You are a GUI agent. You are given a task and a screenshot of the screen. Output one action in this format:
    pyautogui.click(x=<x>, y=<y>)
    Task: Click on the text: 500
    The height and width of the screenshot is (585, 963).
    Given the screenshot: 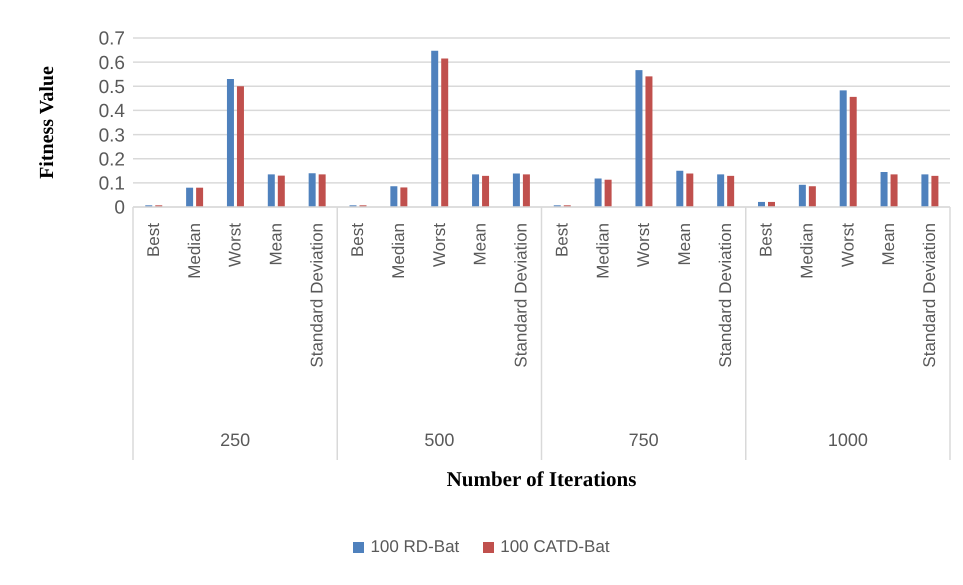 What is the action you would take?
    pyautogui.click(x=439, y=440)
    